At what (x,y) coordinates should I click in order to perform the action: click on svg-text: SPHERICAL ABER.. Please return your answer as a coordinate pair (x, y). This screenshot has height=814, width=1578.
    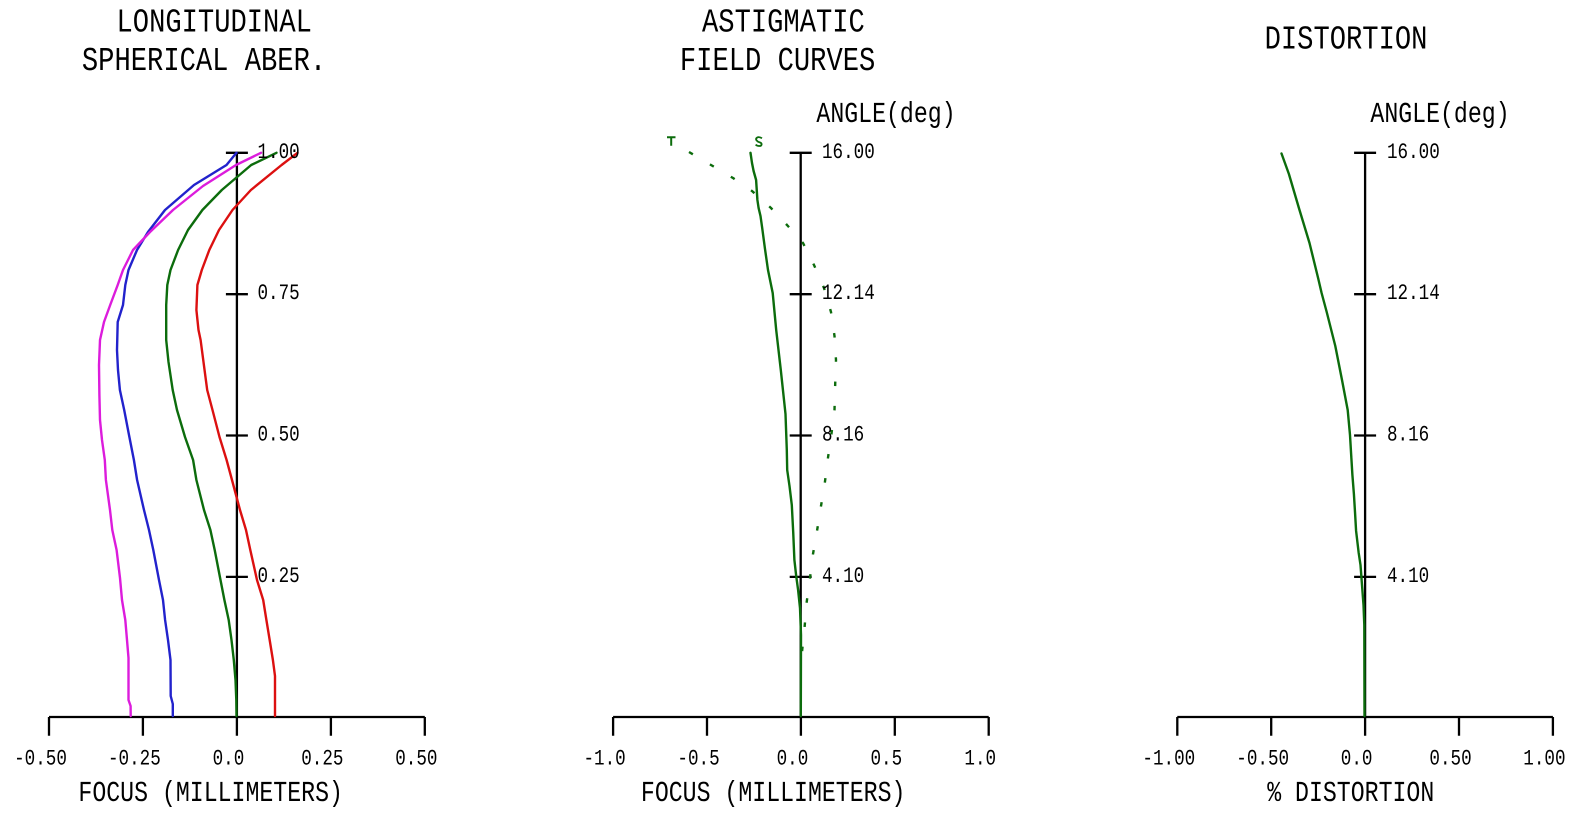
    Looking at the image, I should click on (204, 62).